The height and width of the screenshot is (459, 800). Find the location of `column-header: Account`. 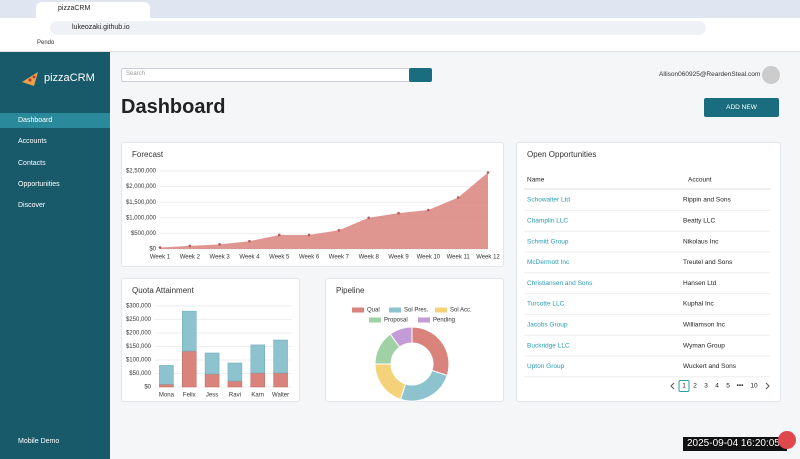

column-header: Account is located at coordinates (700, 180).